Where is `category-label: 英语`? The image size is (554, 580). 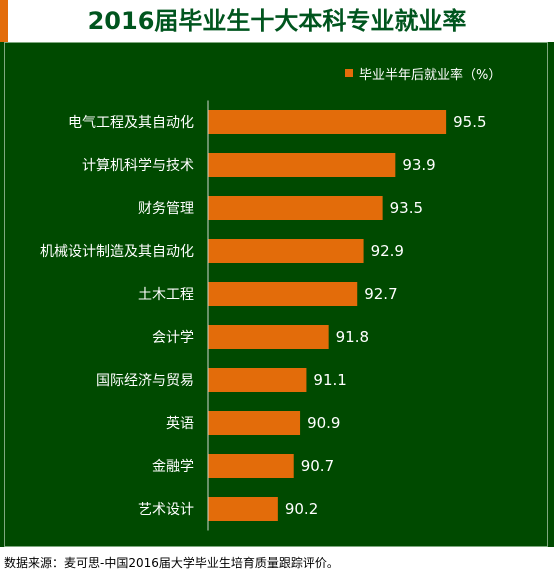 category-label: 英语 is located at coordinates (180, 423).